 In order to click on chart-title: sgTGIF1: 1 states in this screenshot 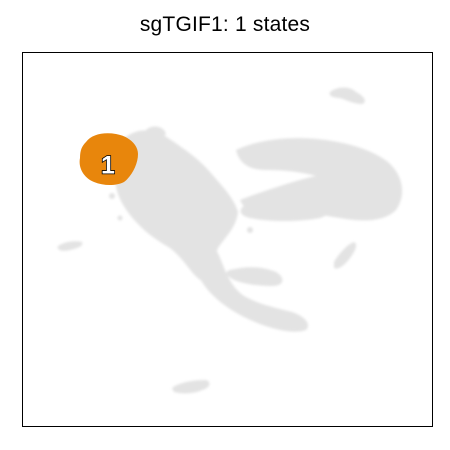, I will do `click(225, 24)`.